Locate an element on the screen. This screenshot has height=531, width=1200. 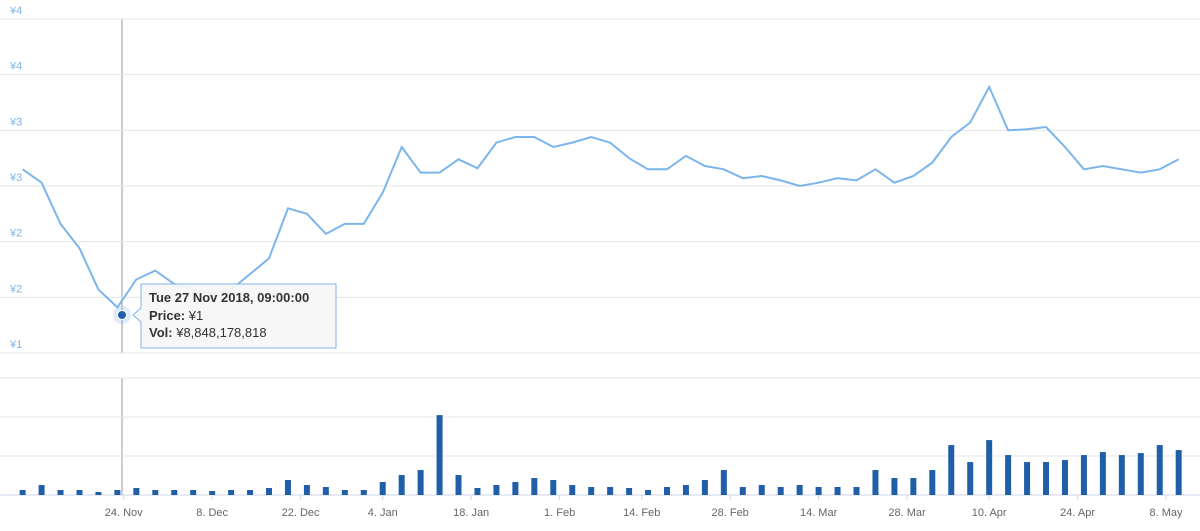
x-tick-label: 18. Jan is located at coordinates (471, 513).